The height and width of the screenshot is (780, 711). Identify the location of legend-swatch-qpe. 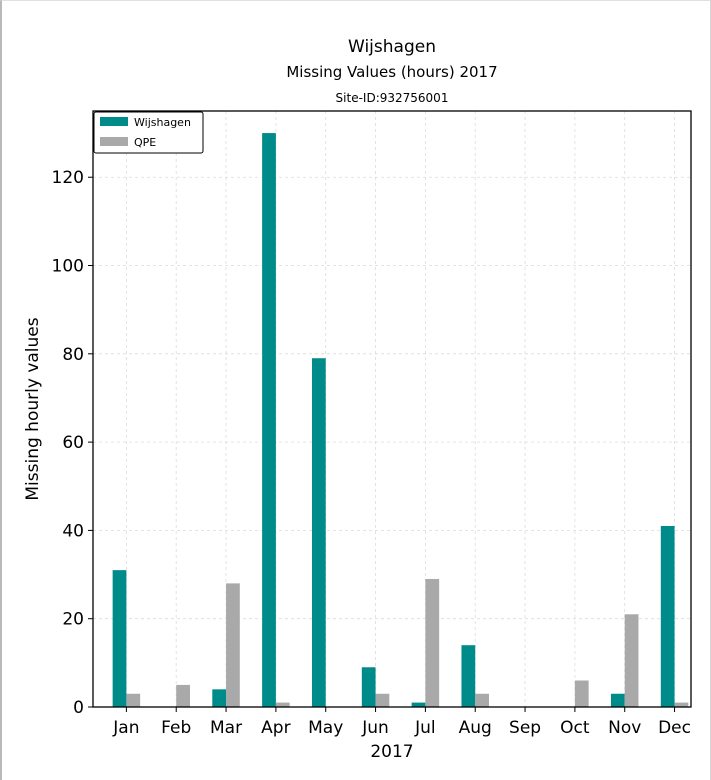
(114, 141).